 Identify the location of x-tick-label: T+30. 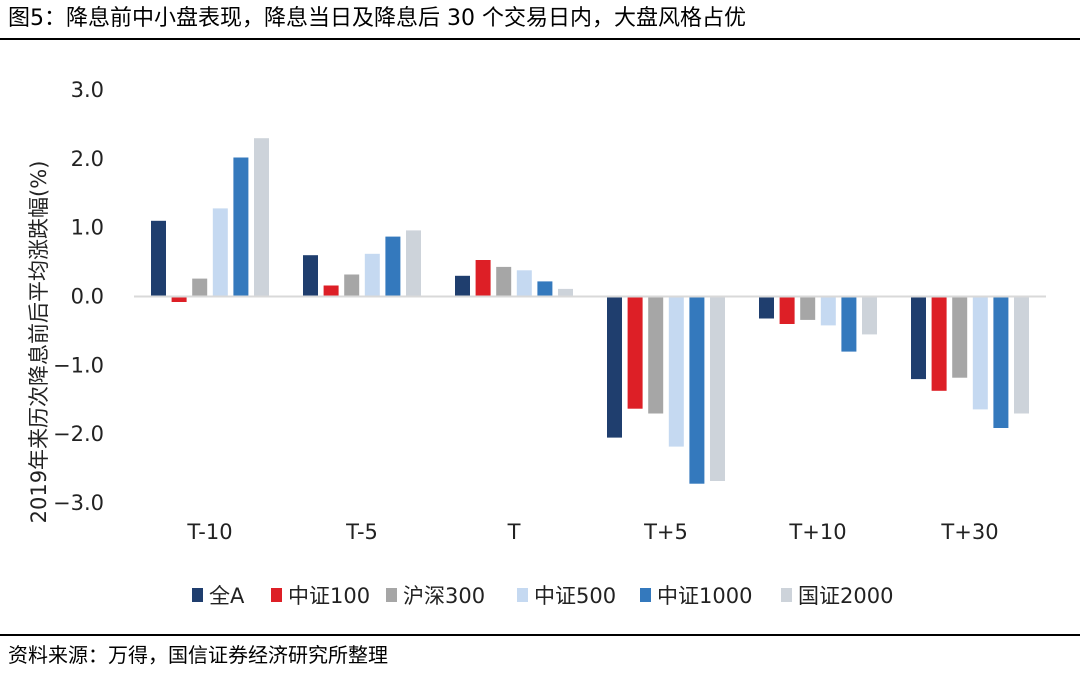
(969, 532).